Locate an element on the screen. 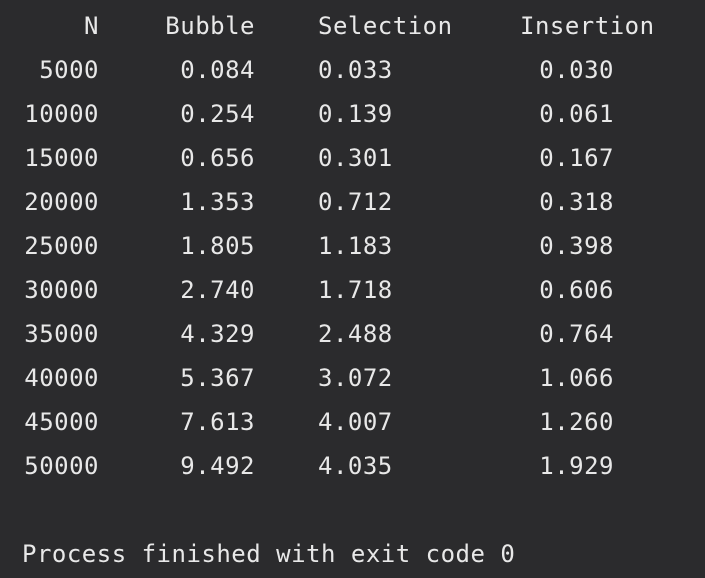  cell-insertion: 0.061 is located at coordinates (576, 114).